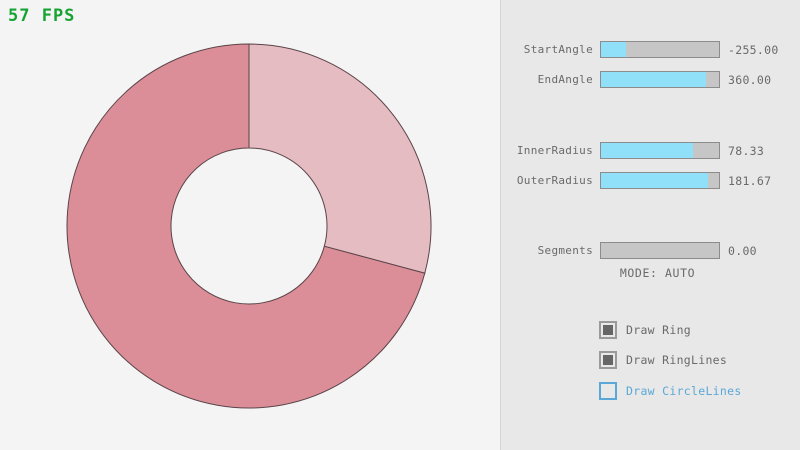 The height and width of the screenshot is (450, 800). Describe the element at coordinates (660, 250) in the screenshot. I see `slider-track-segments` at that location.